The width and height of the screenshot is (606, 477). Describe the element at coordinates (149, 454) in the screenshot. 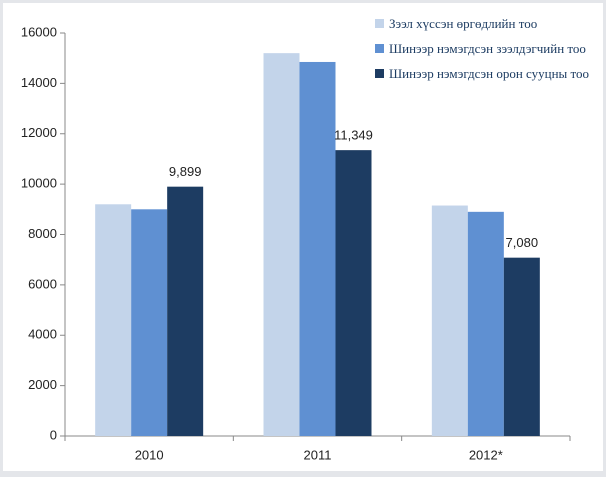

I see `x-tick-label: 2010` at that location.